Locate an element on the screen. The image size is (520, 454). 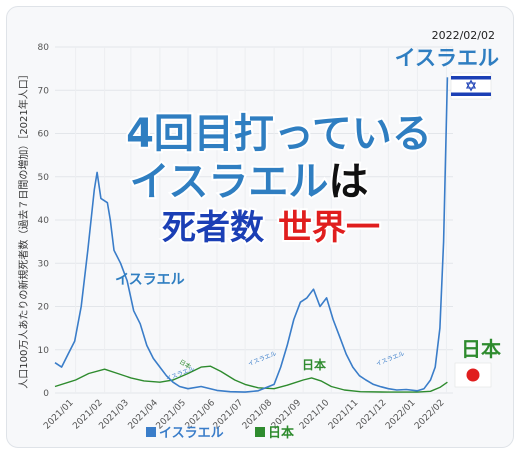
japan-right-label: 日本 is located at coordinates (481, 349).